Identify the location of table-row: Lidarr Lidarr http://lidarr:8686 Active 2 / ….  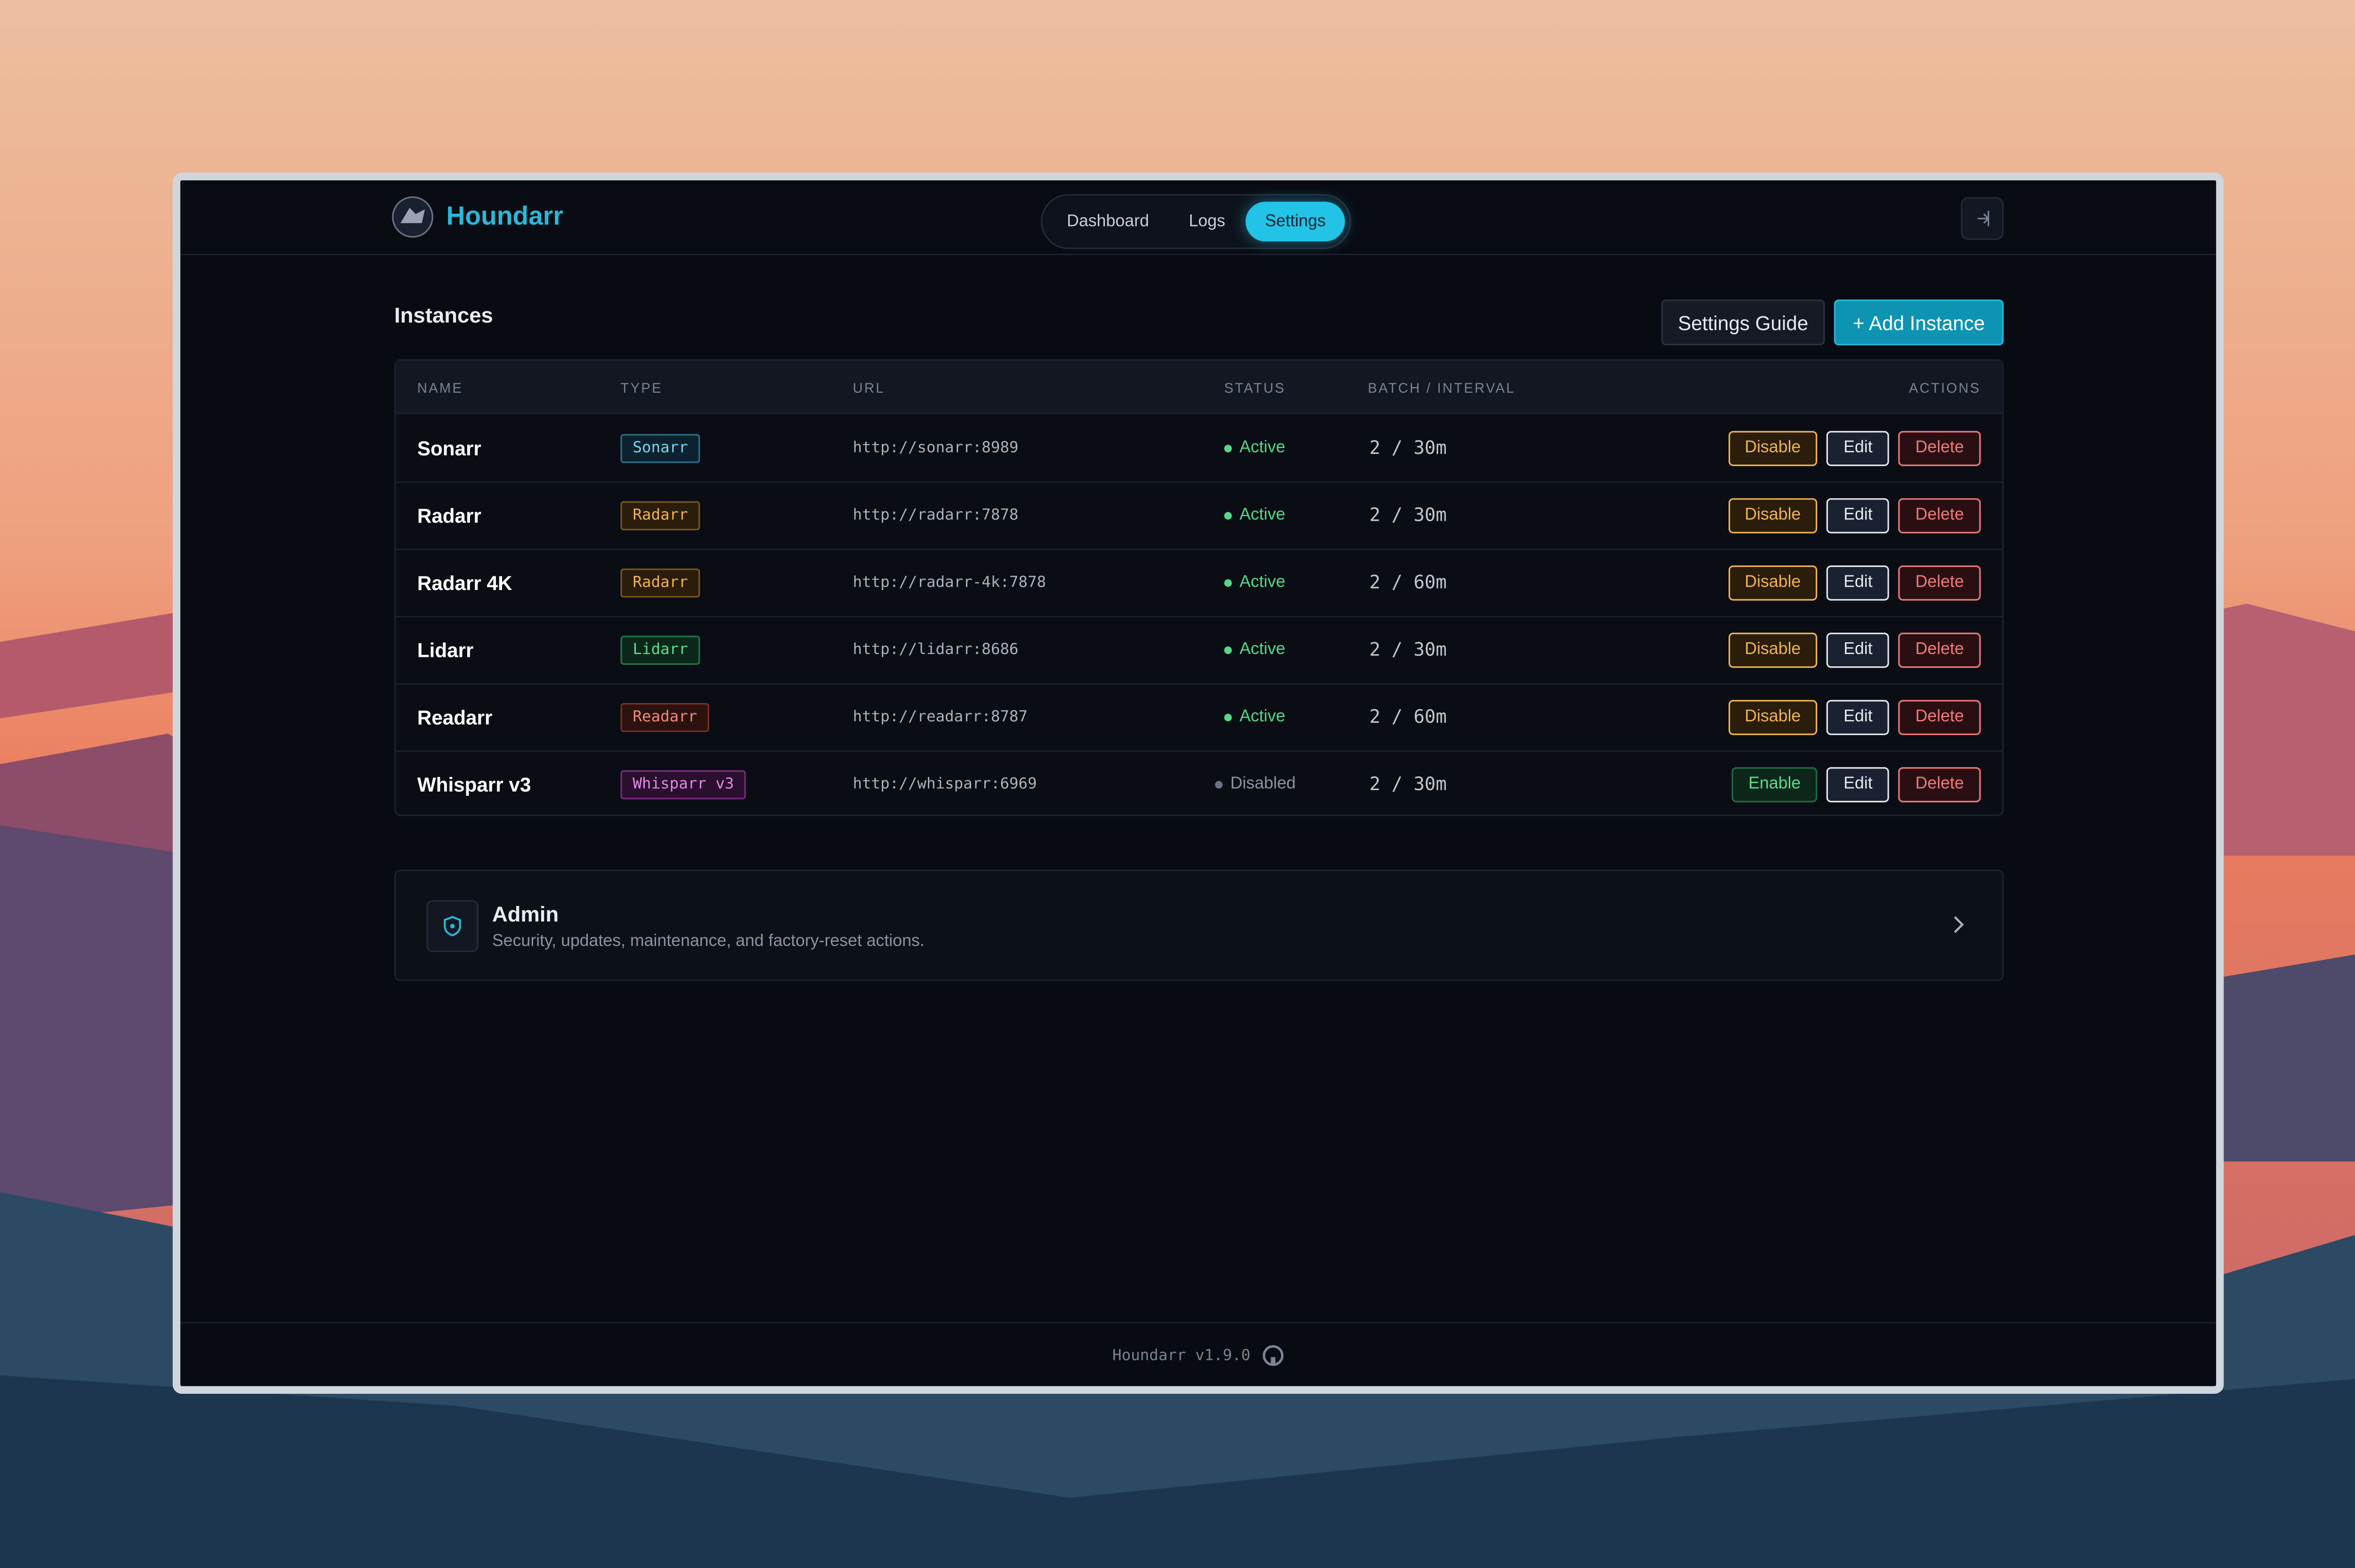
(1199, 650).